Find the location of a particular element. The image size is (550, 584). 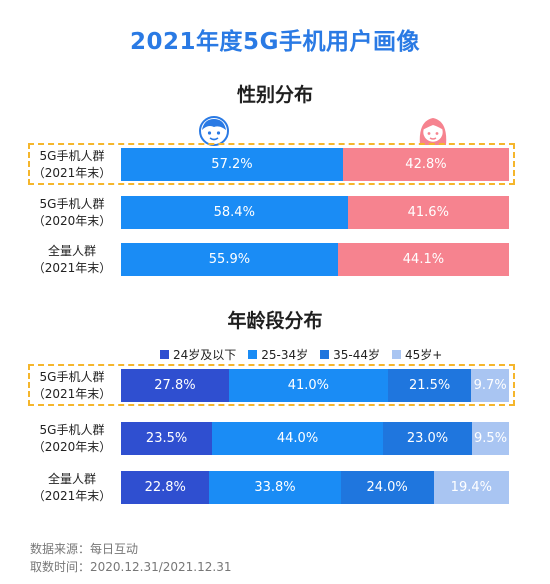

legend-item: 45岁+ is located at coordinates (417, 354).